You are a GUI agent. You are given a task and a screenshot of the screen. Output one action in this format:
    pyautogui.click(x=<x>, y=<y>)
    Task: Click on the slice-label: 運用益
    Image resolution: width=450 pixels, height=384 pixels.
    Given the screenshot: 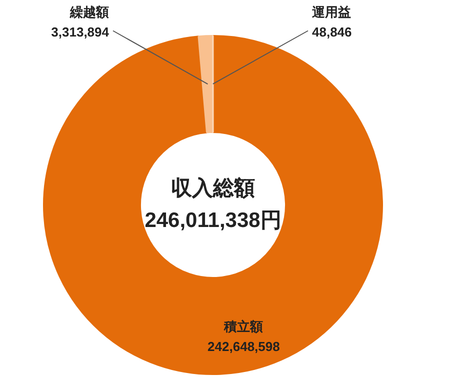 What is the action you would take?
    pyautogui.click(x=331, y=12)
    